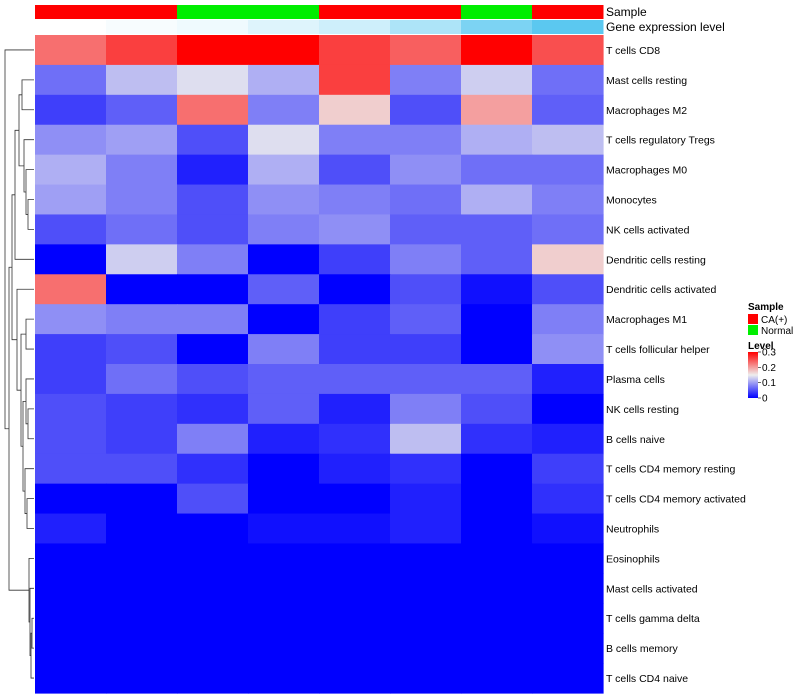 This screenshot has height=700, width=800. I want to click on row-label: Macrophages M1, so click(646, 320).